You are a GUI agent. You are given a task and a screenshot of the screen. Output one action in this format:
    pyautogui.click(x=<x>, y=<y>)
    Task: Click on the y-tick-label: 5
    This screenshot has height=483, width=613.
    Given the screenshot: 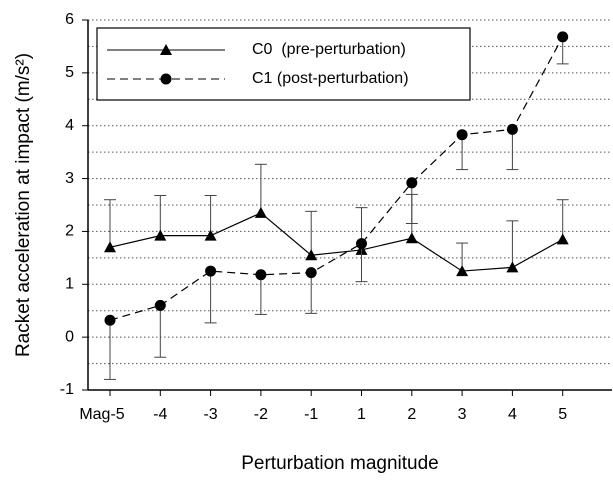 What is the action you would take?
    pyautogui.click(x=69, y=72)
    